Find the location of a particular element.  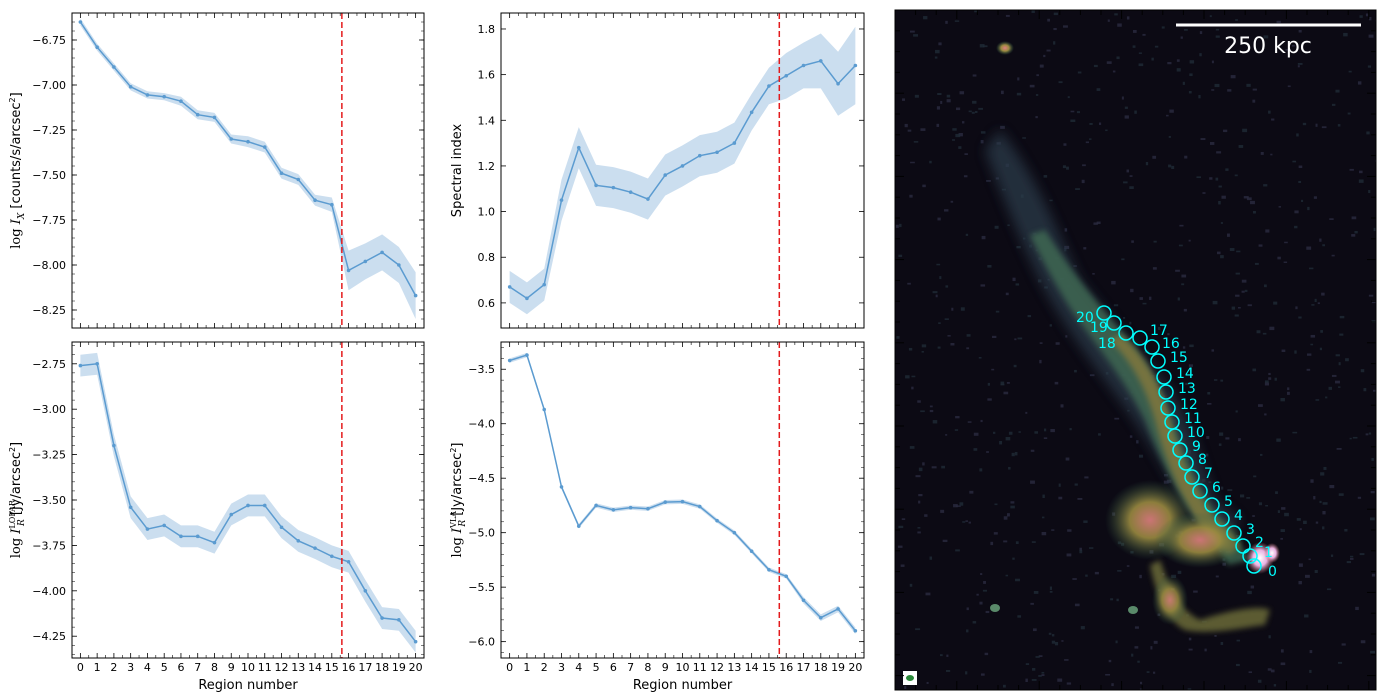

spectral-index-ylabel: Spectral index is located at coordinates (457, 171).